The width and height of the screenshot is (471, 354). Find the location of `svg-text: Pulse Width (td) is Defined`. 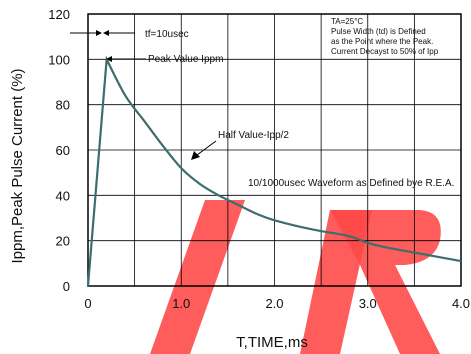

svg-text: Pulse Width (td) is Defined is located at coordinates (378, 31).